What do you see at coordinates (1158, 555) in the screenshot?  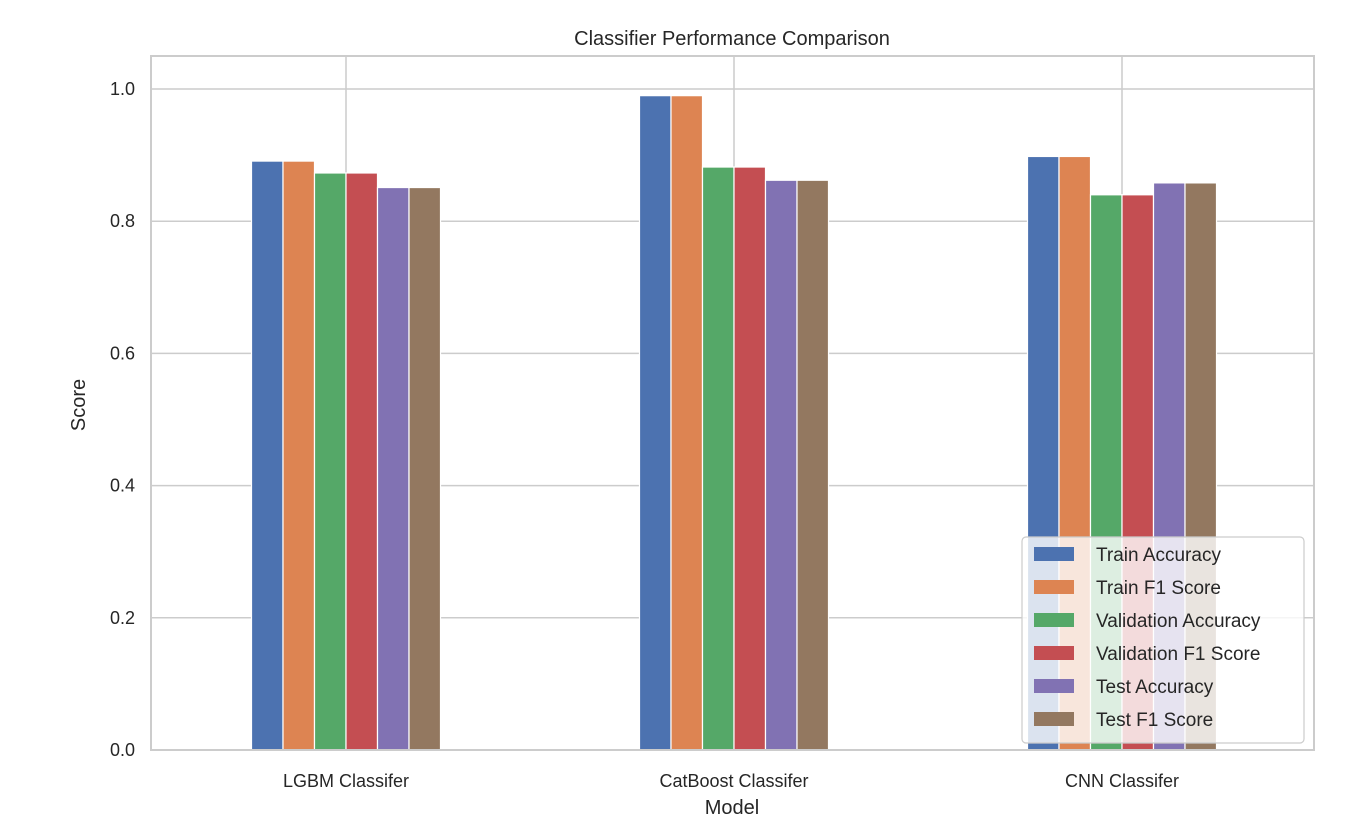 I see `legend-label: Train Accuracy` at bounding box center [1158, 555].